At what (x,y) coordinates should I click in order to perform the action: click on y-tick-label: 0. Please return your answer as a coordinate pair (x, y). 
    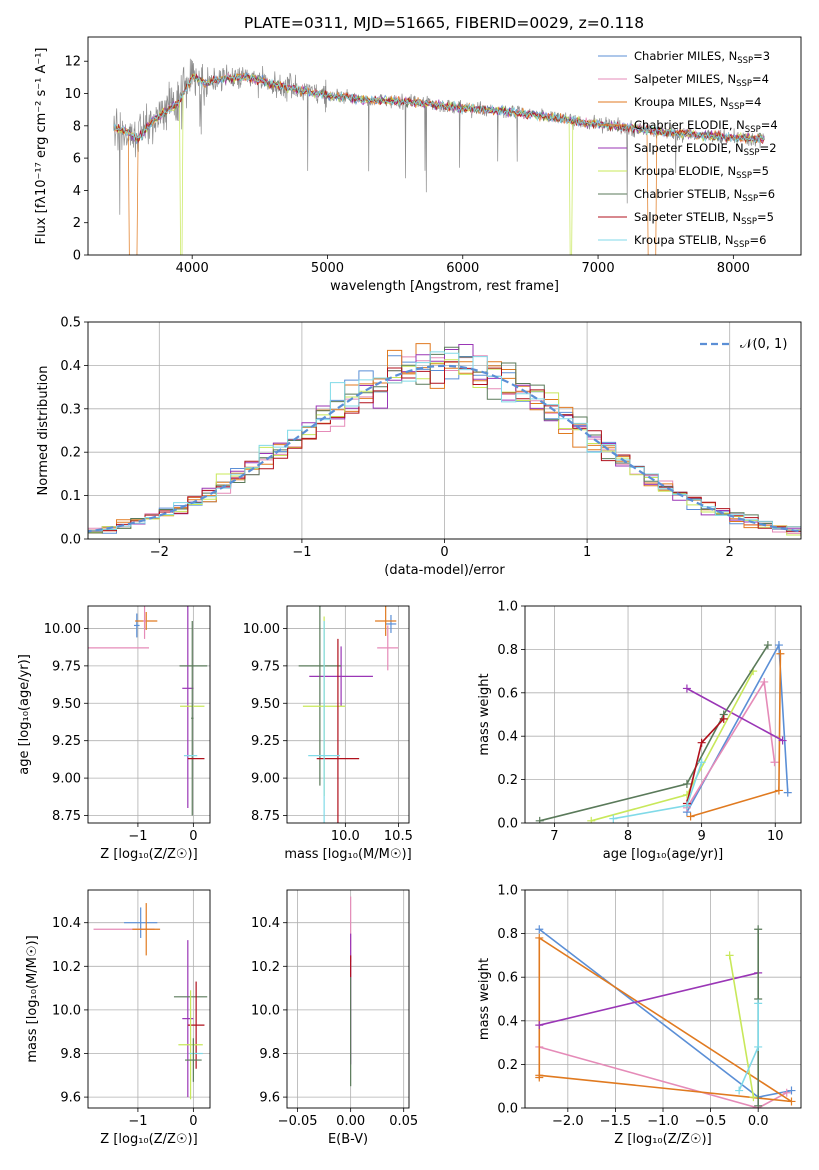
    Looking at the image, I should click on (77, 256).